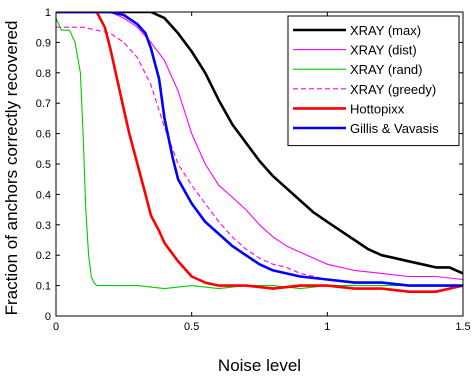  What do you see at coordinates (56, 327) in the screenshot?
I see `x-tick-label: 0` at bounding box center [56, 327].